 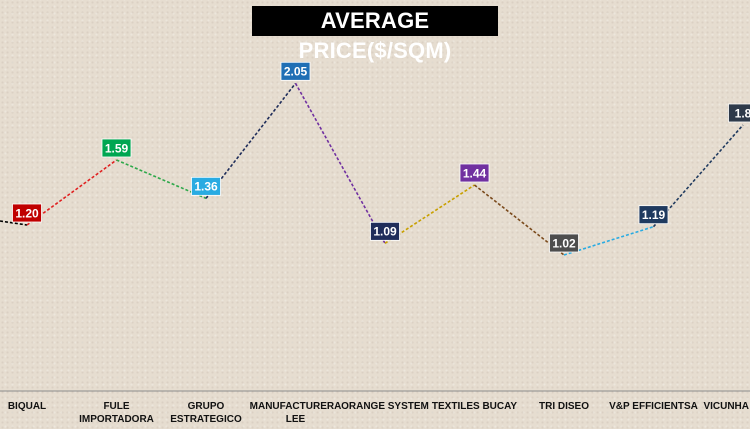 I want to click on data-label-9: 1.8, so click(x=739, y=113).